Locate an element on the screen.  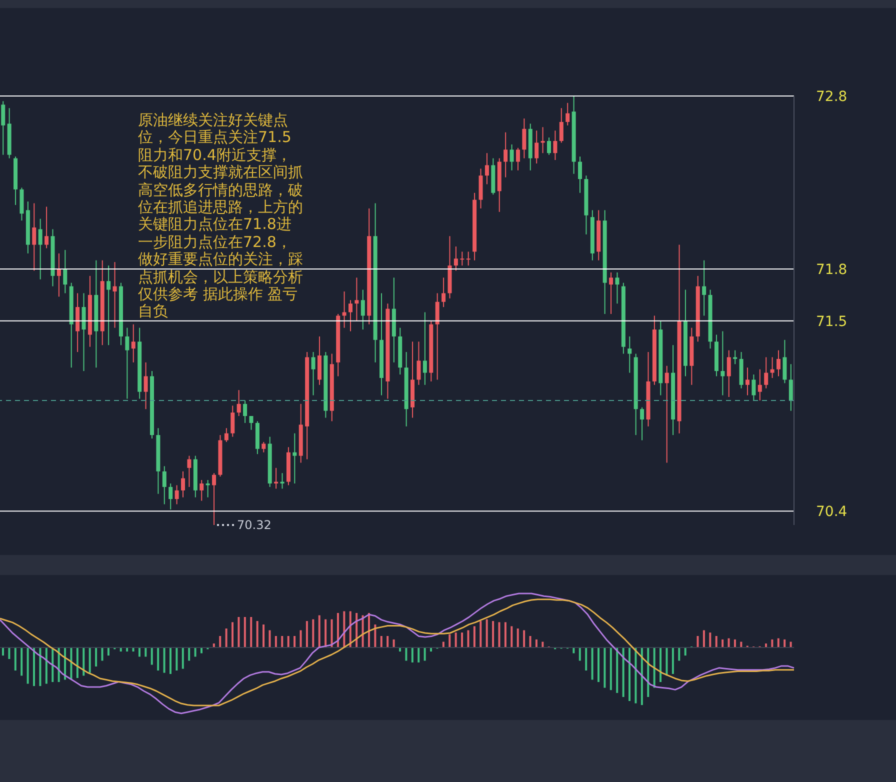
y-tick-label: 71.5 is located at coordinates (832, 322).